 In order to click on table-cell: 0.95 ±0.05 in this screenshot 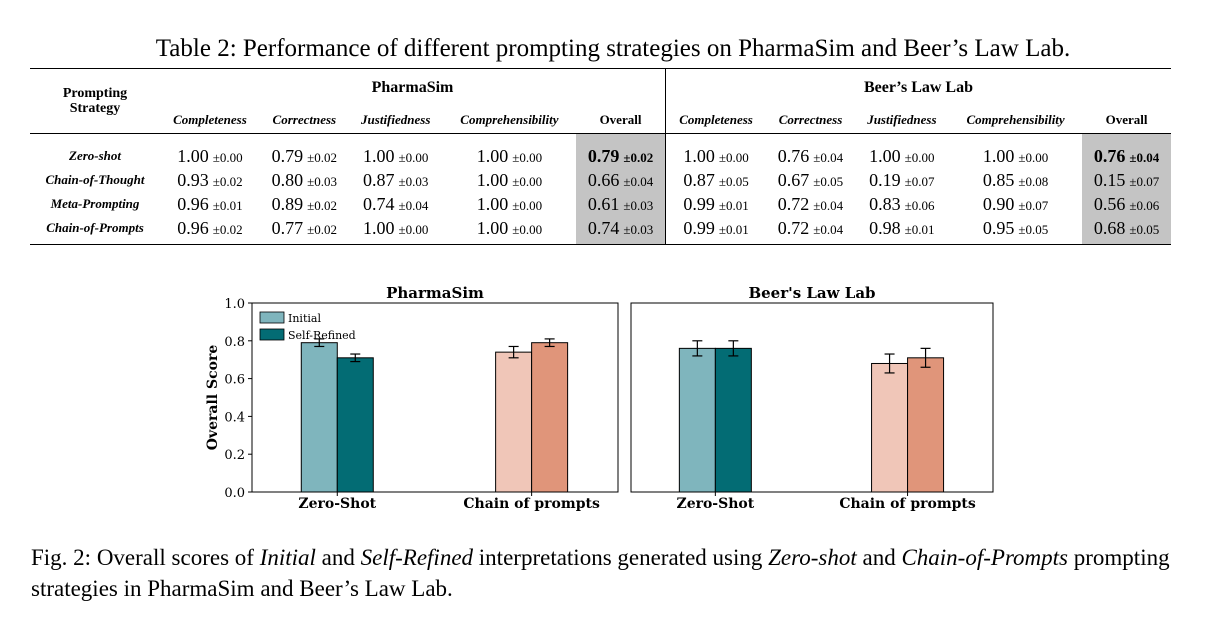, I will do `click(1015, 227)`.